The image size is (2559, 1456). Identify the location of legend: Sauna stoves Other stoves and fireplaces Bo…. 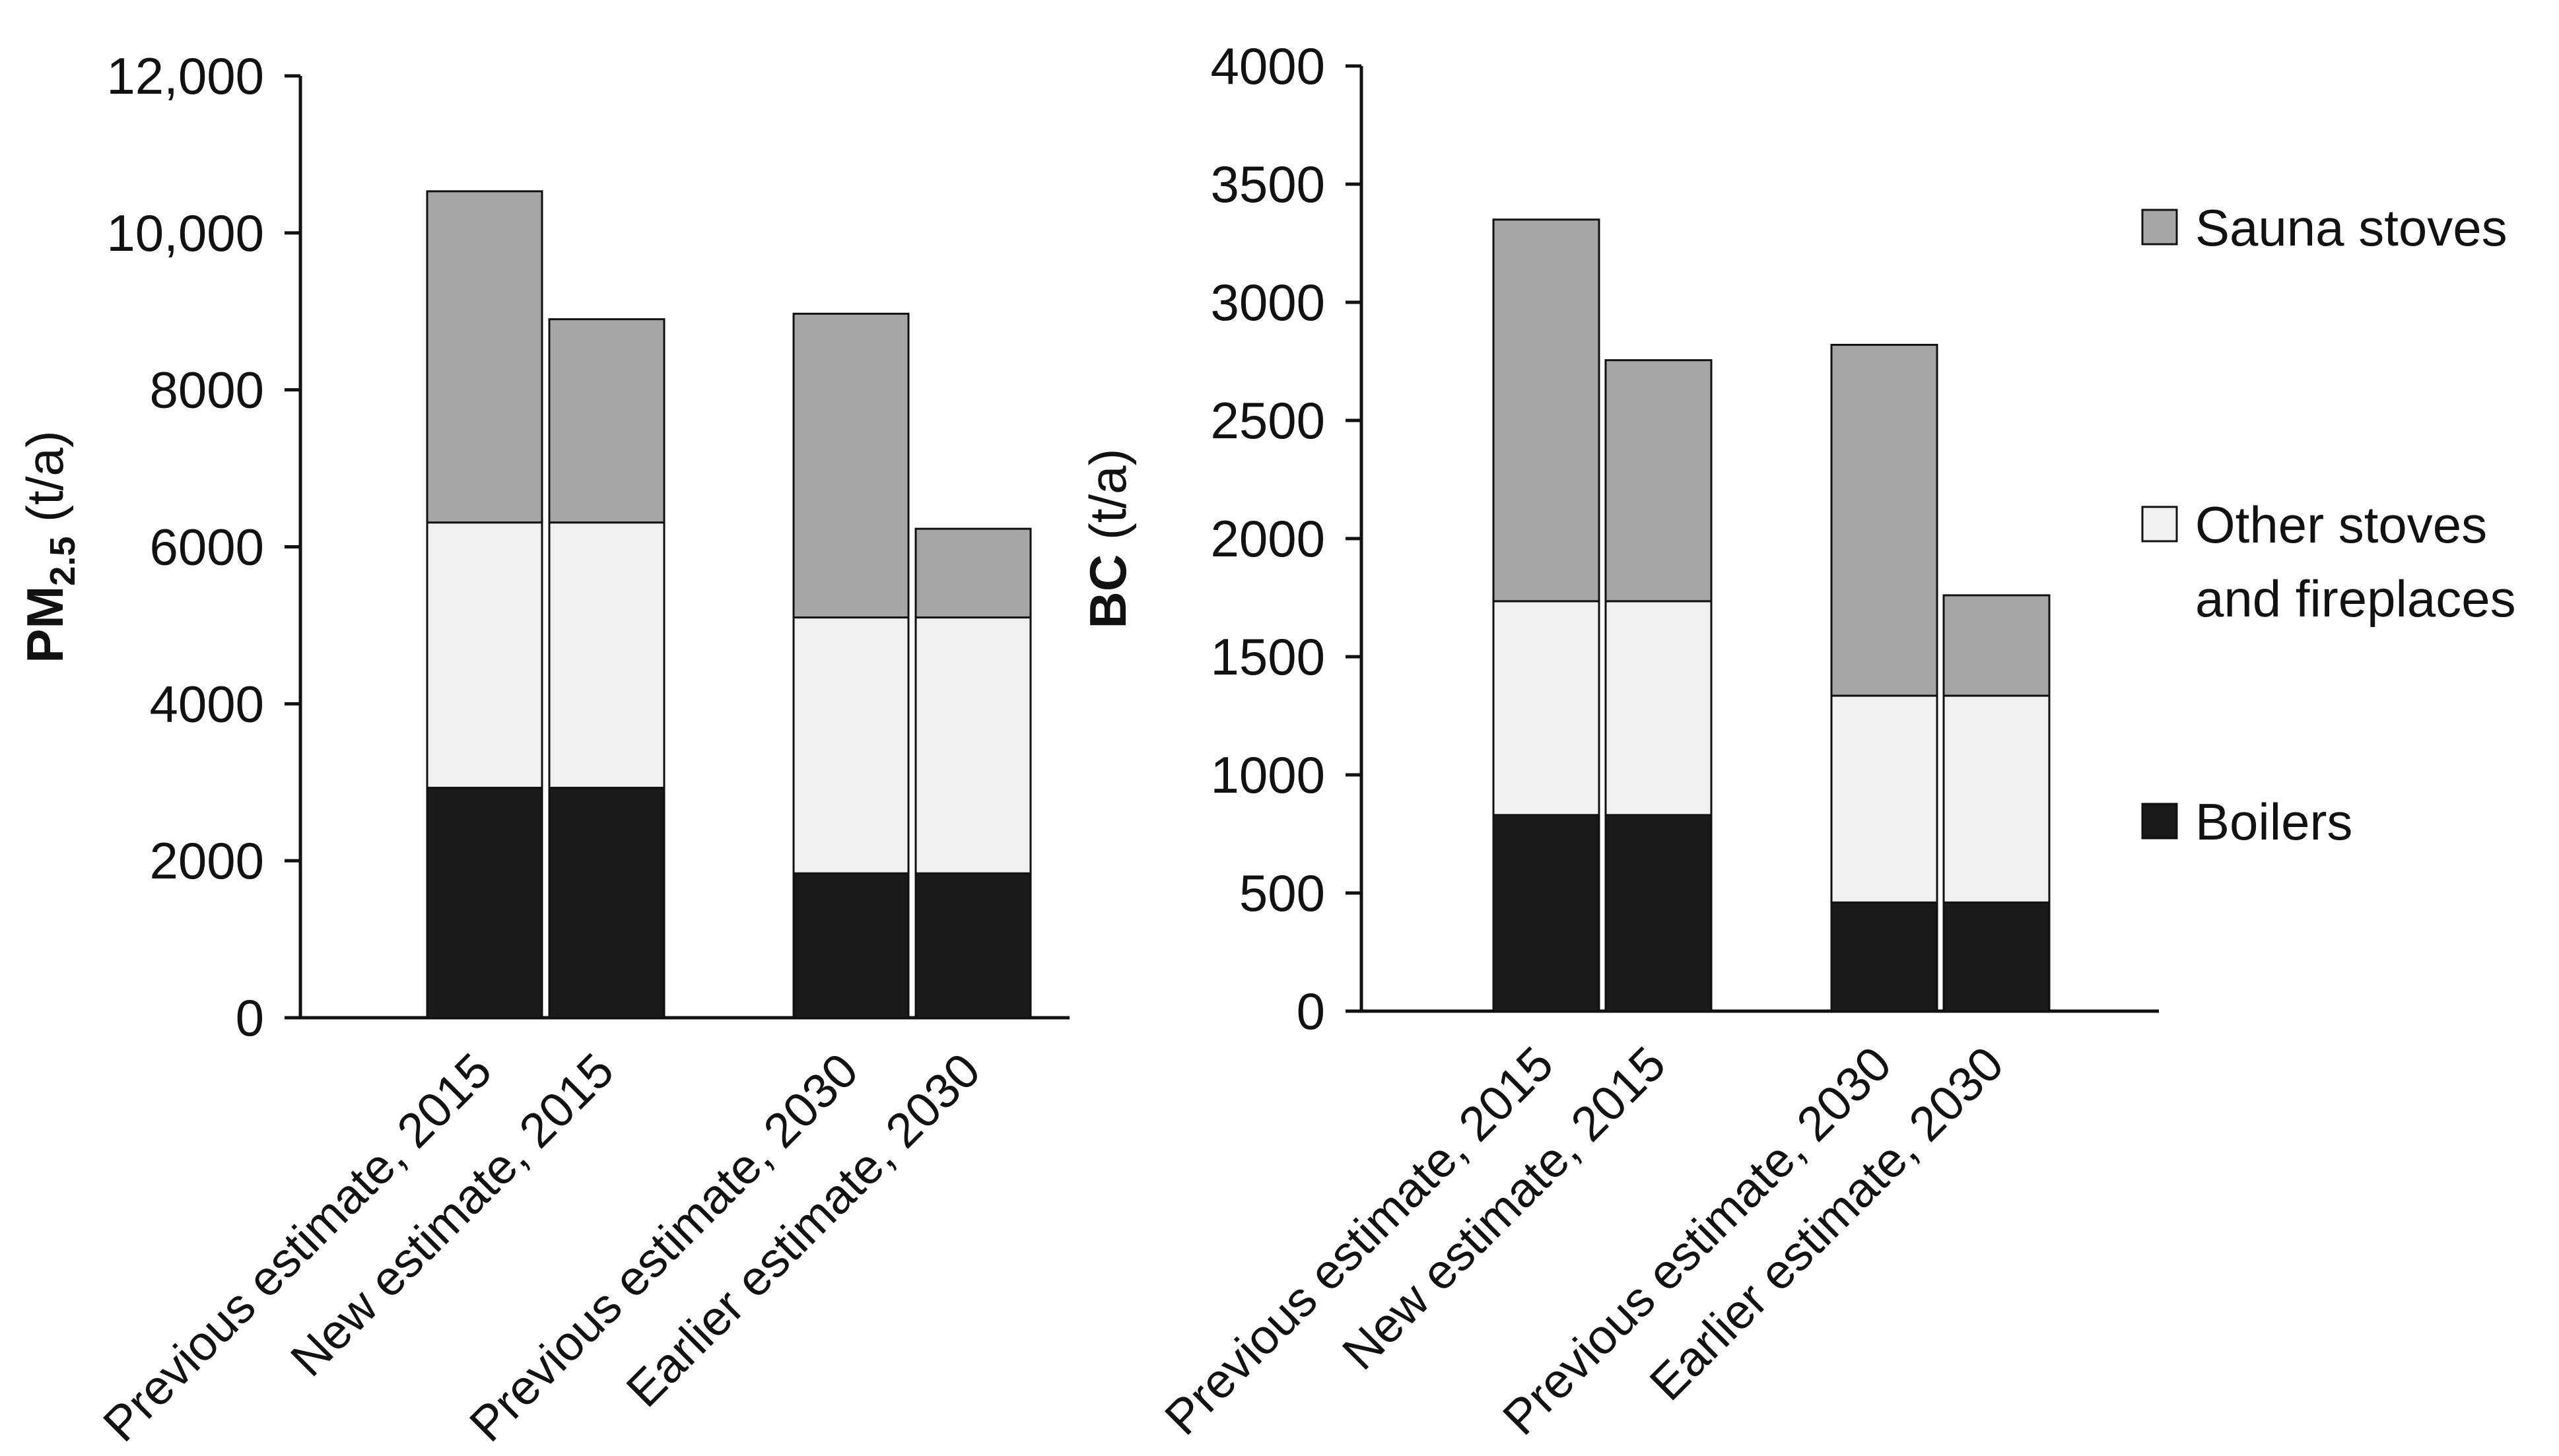
(2328, 525).